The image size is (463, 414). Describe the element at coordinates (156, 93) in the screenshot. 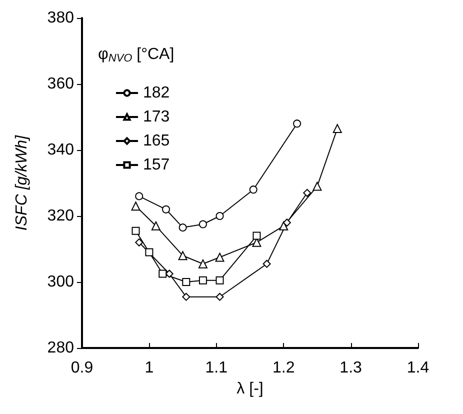

I see `legend-label: 182` at that location.